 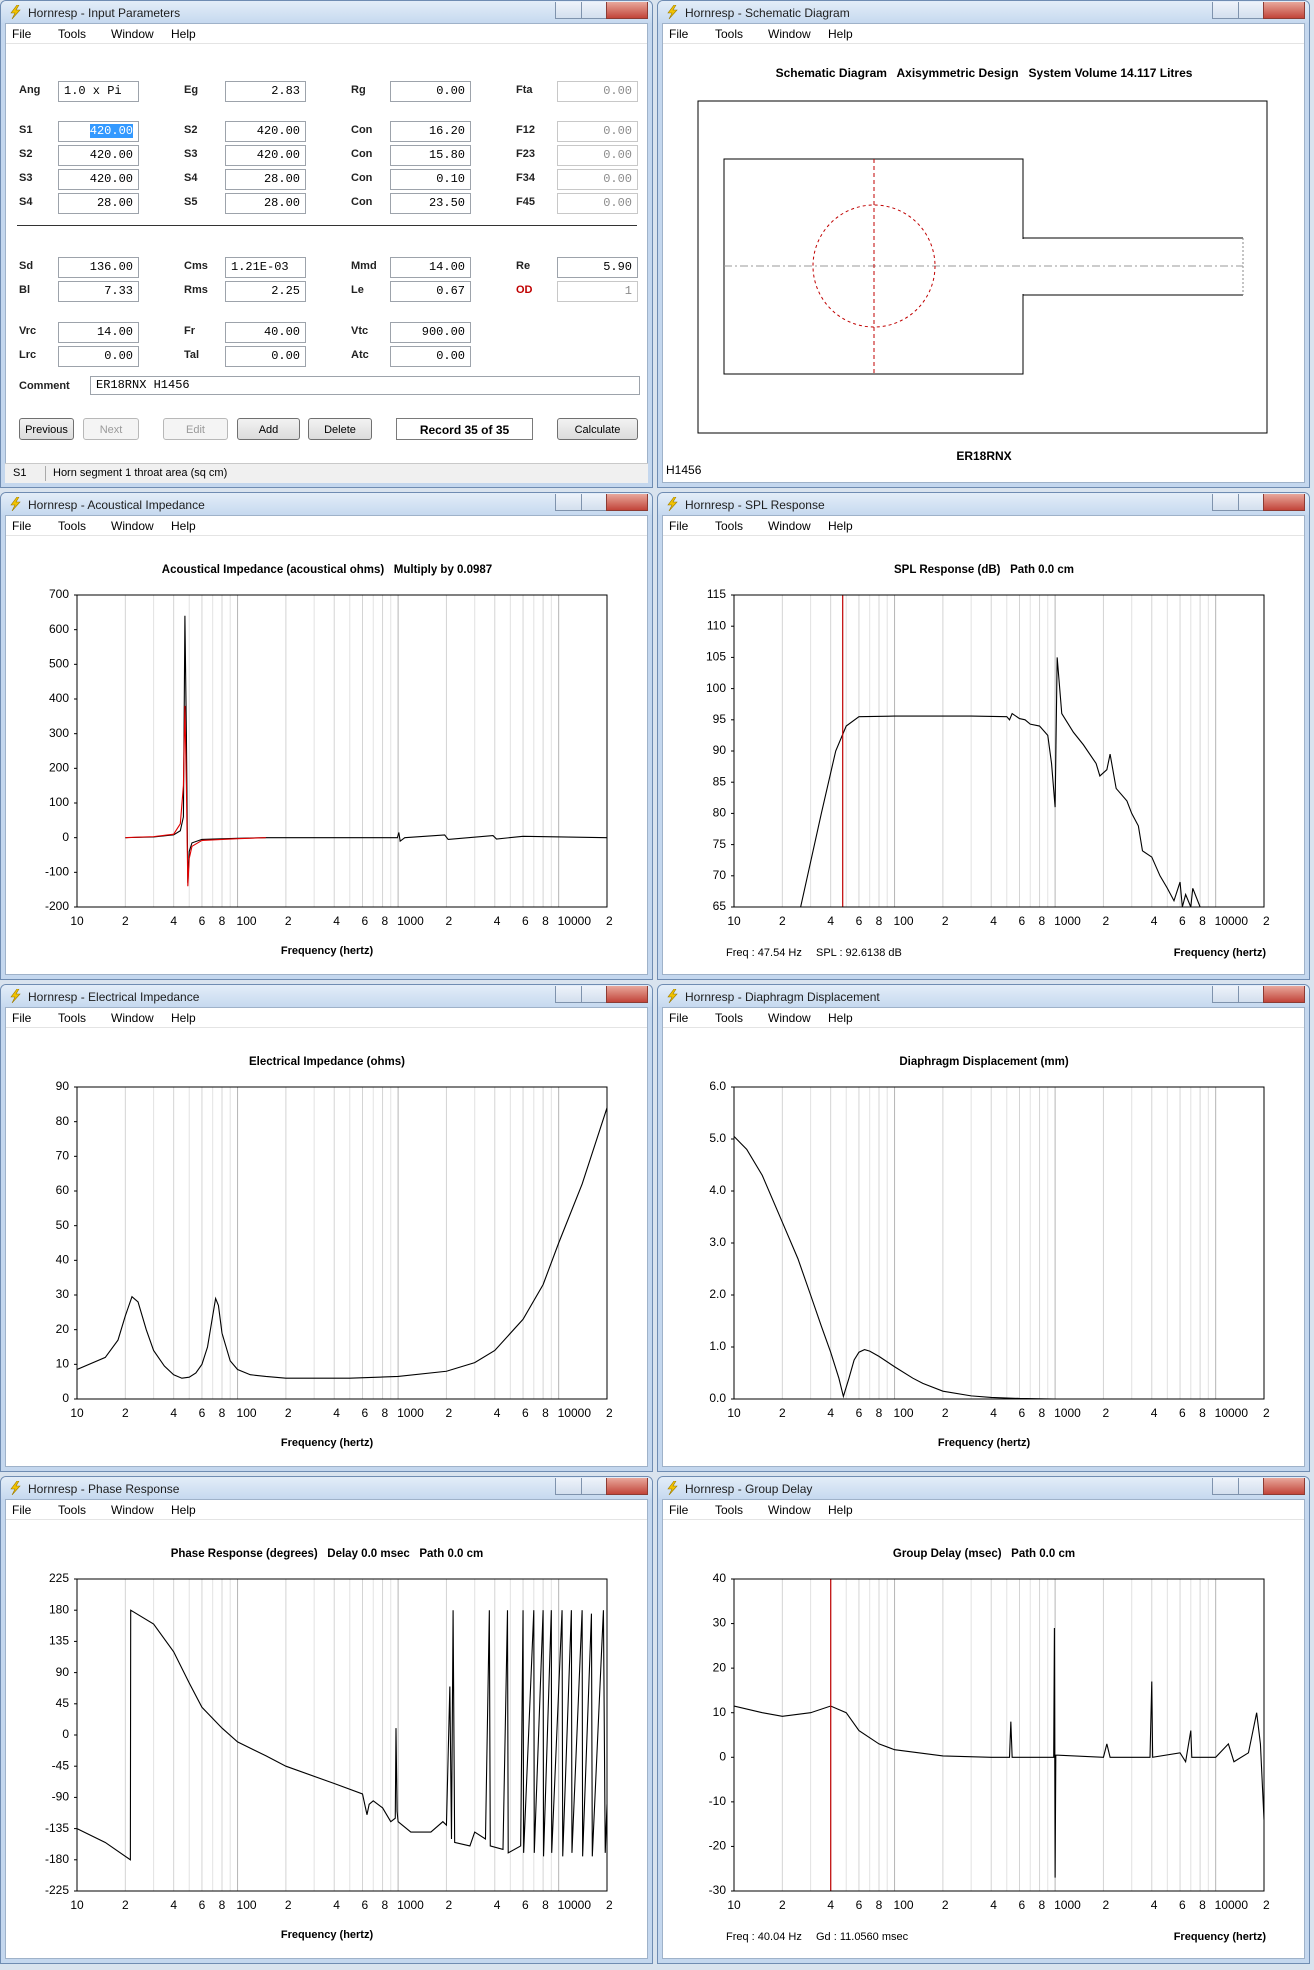 I want to click on comment-field: ER18RNX H1456, so click(x=365, y=385).